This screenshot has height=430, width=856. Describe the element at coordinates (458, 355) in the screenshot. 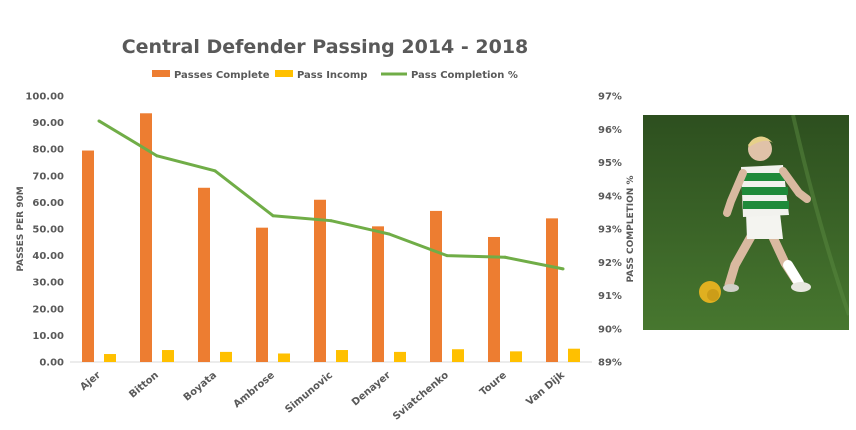

I see `bar-pass-incomp-sviatchenko` at that location.